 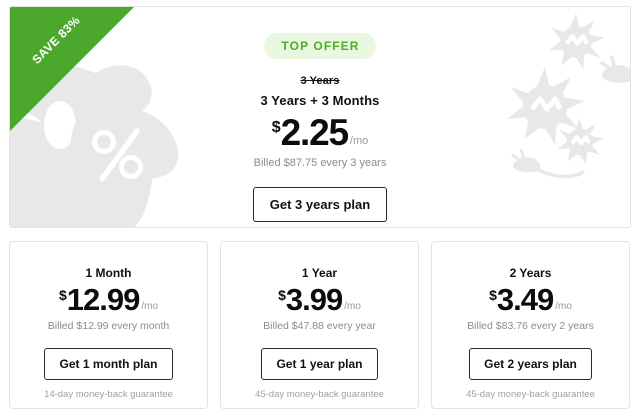 I want to click on plan-price: $ 3.99 /mo, so click(x=319, y=299).